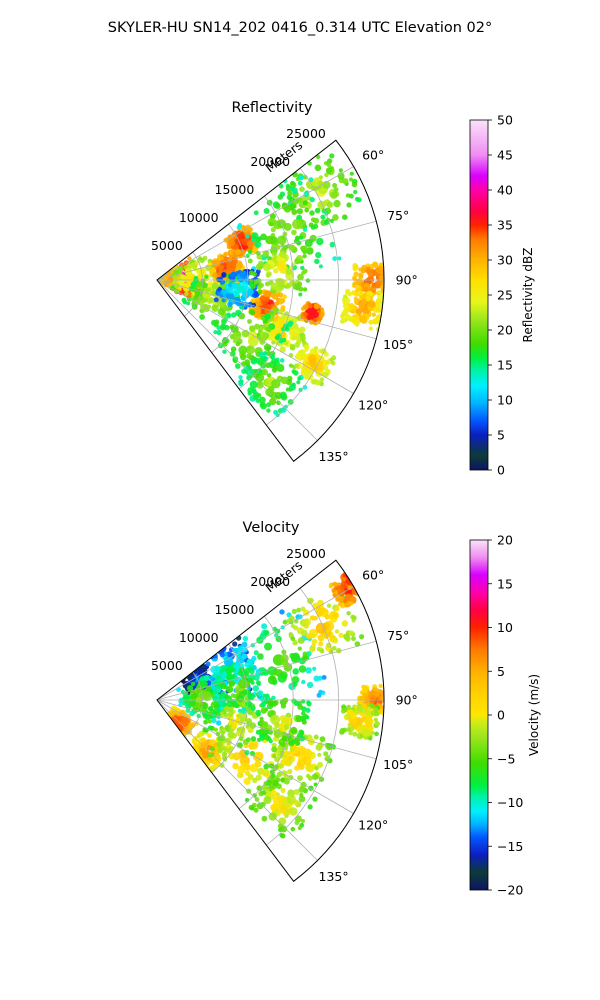 Image resolution: width=600 pixels, height=1000 pixels. Describe the element at coordinates (510, 846) in the screenshot. I see `colorbar-tick-label: −15` at that location.